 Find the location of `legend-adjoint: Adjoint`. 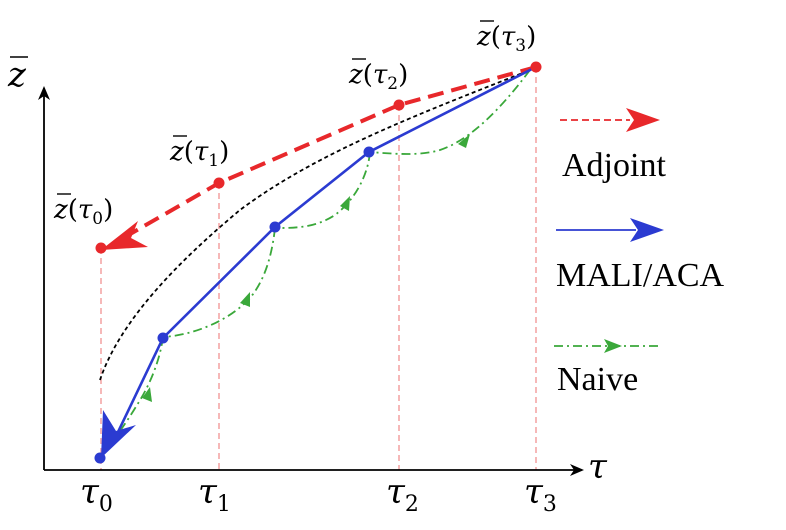

legend-adjoint: Adjoint is located at coordinates (613, 146).